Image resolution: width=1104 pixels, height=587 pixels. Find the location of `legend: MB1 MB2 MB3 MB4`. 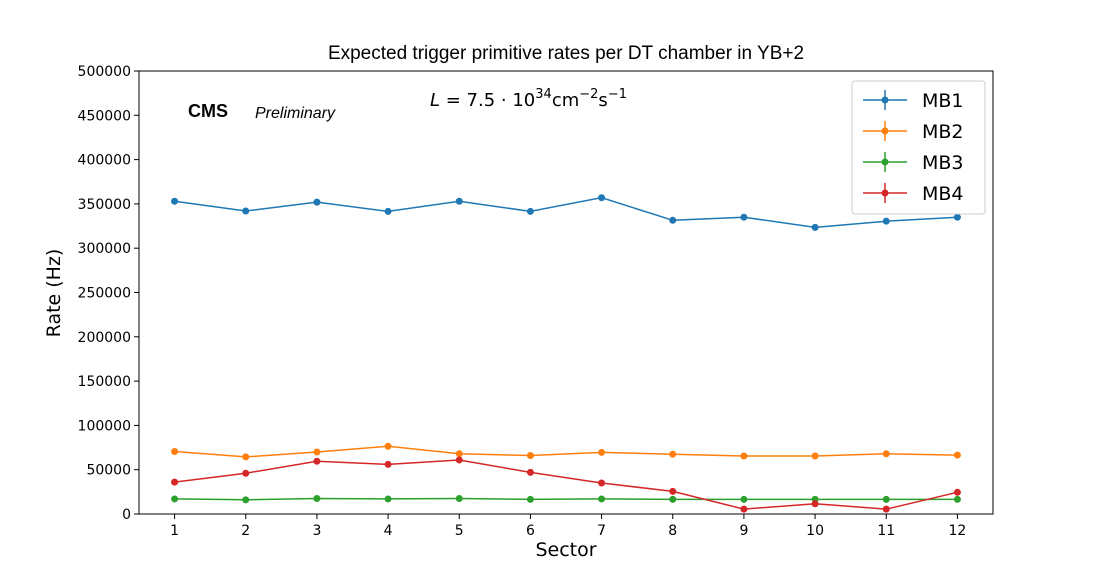

legend: MB1 MB2 MB3 MB4 is located at coordinates (918, 147).